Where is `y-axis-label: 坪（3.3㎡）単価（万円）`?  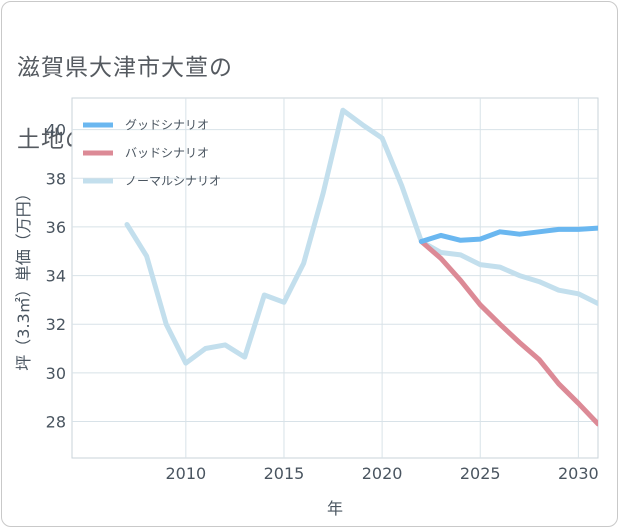 y-axis-label: 坪（3.3㎡）単価（万円） is located at coordinates (23, 277).